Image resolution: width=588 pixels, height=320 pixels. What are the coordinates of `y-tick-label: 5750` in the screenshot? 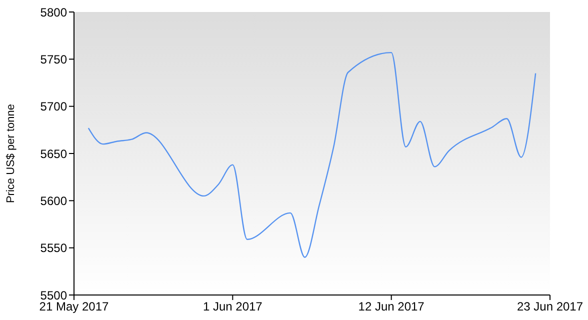 It's located at (54, 59).